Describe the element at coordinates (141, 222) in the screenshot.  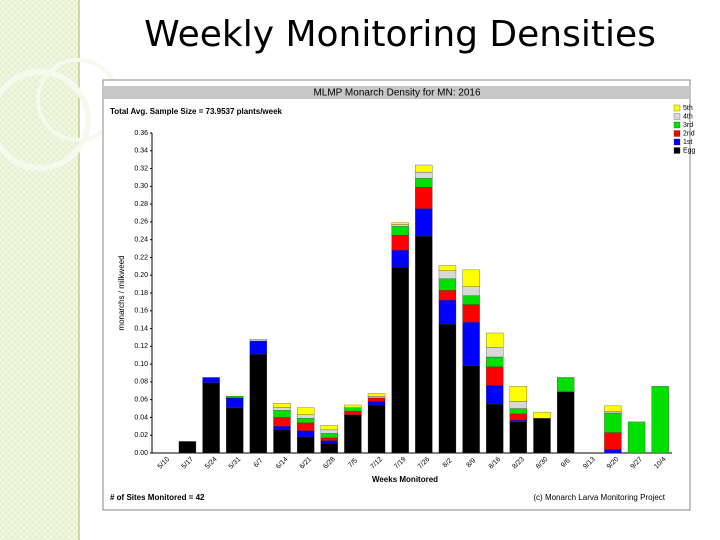
I see `y-tick-label: 0.26` at that location.